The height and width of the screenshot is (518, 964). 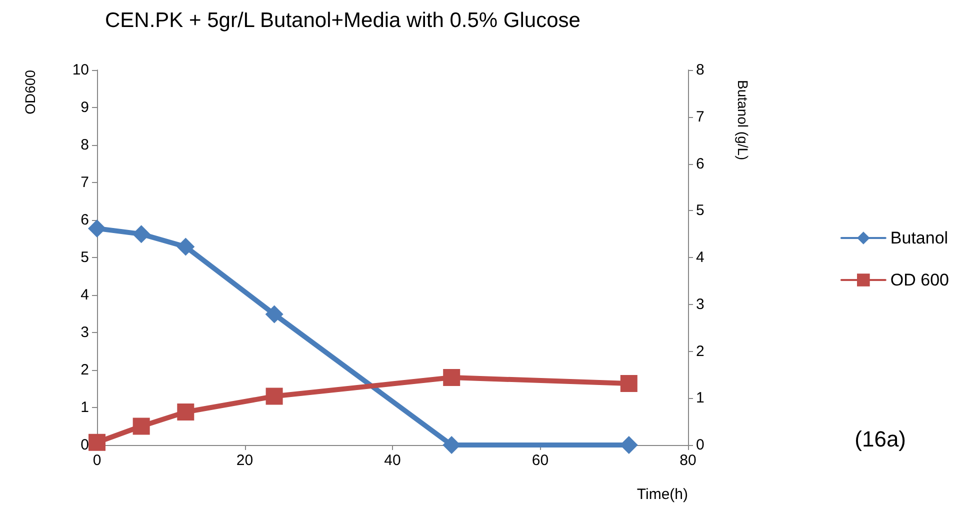 I want to click on legend-label: OD 600, so click(x=920, y=280).